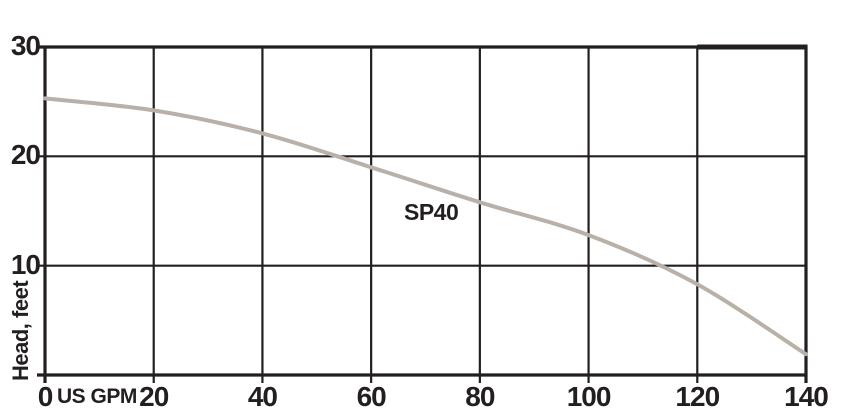 The height and width of the screenshot is (417, 850). I want to click on x-tick-label: 20, so click(154, 396).